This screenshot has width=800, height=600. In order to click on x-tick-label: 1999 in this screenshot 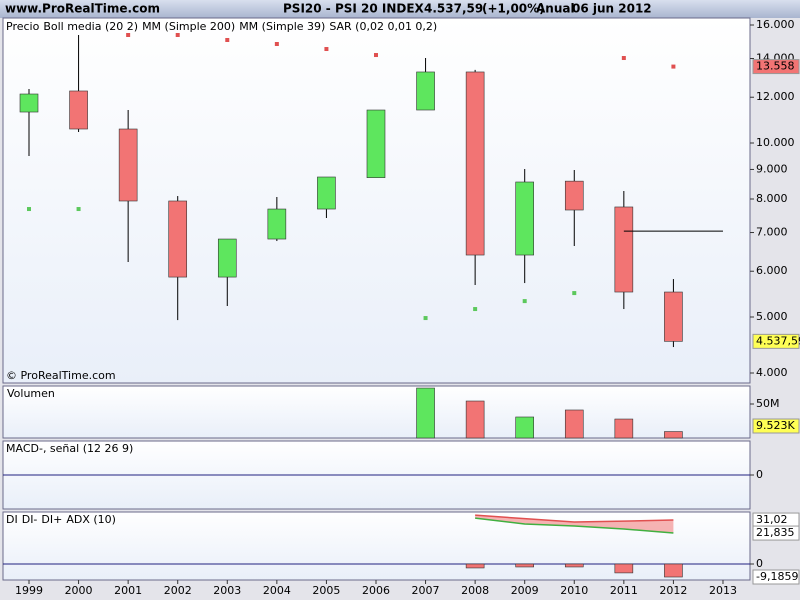, I will do `click(29, 590)`.